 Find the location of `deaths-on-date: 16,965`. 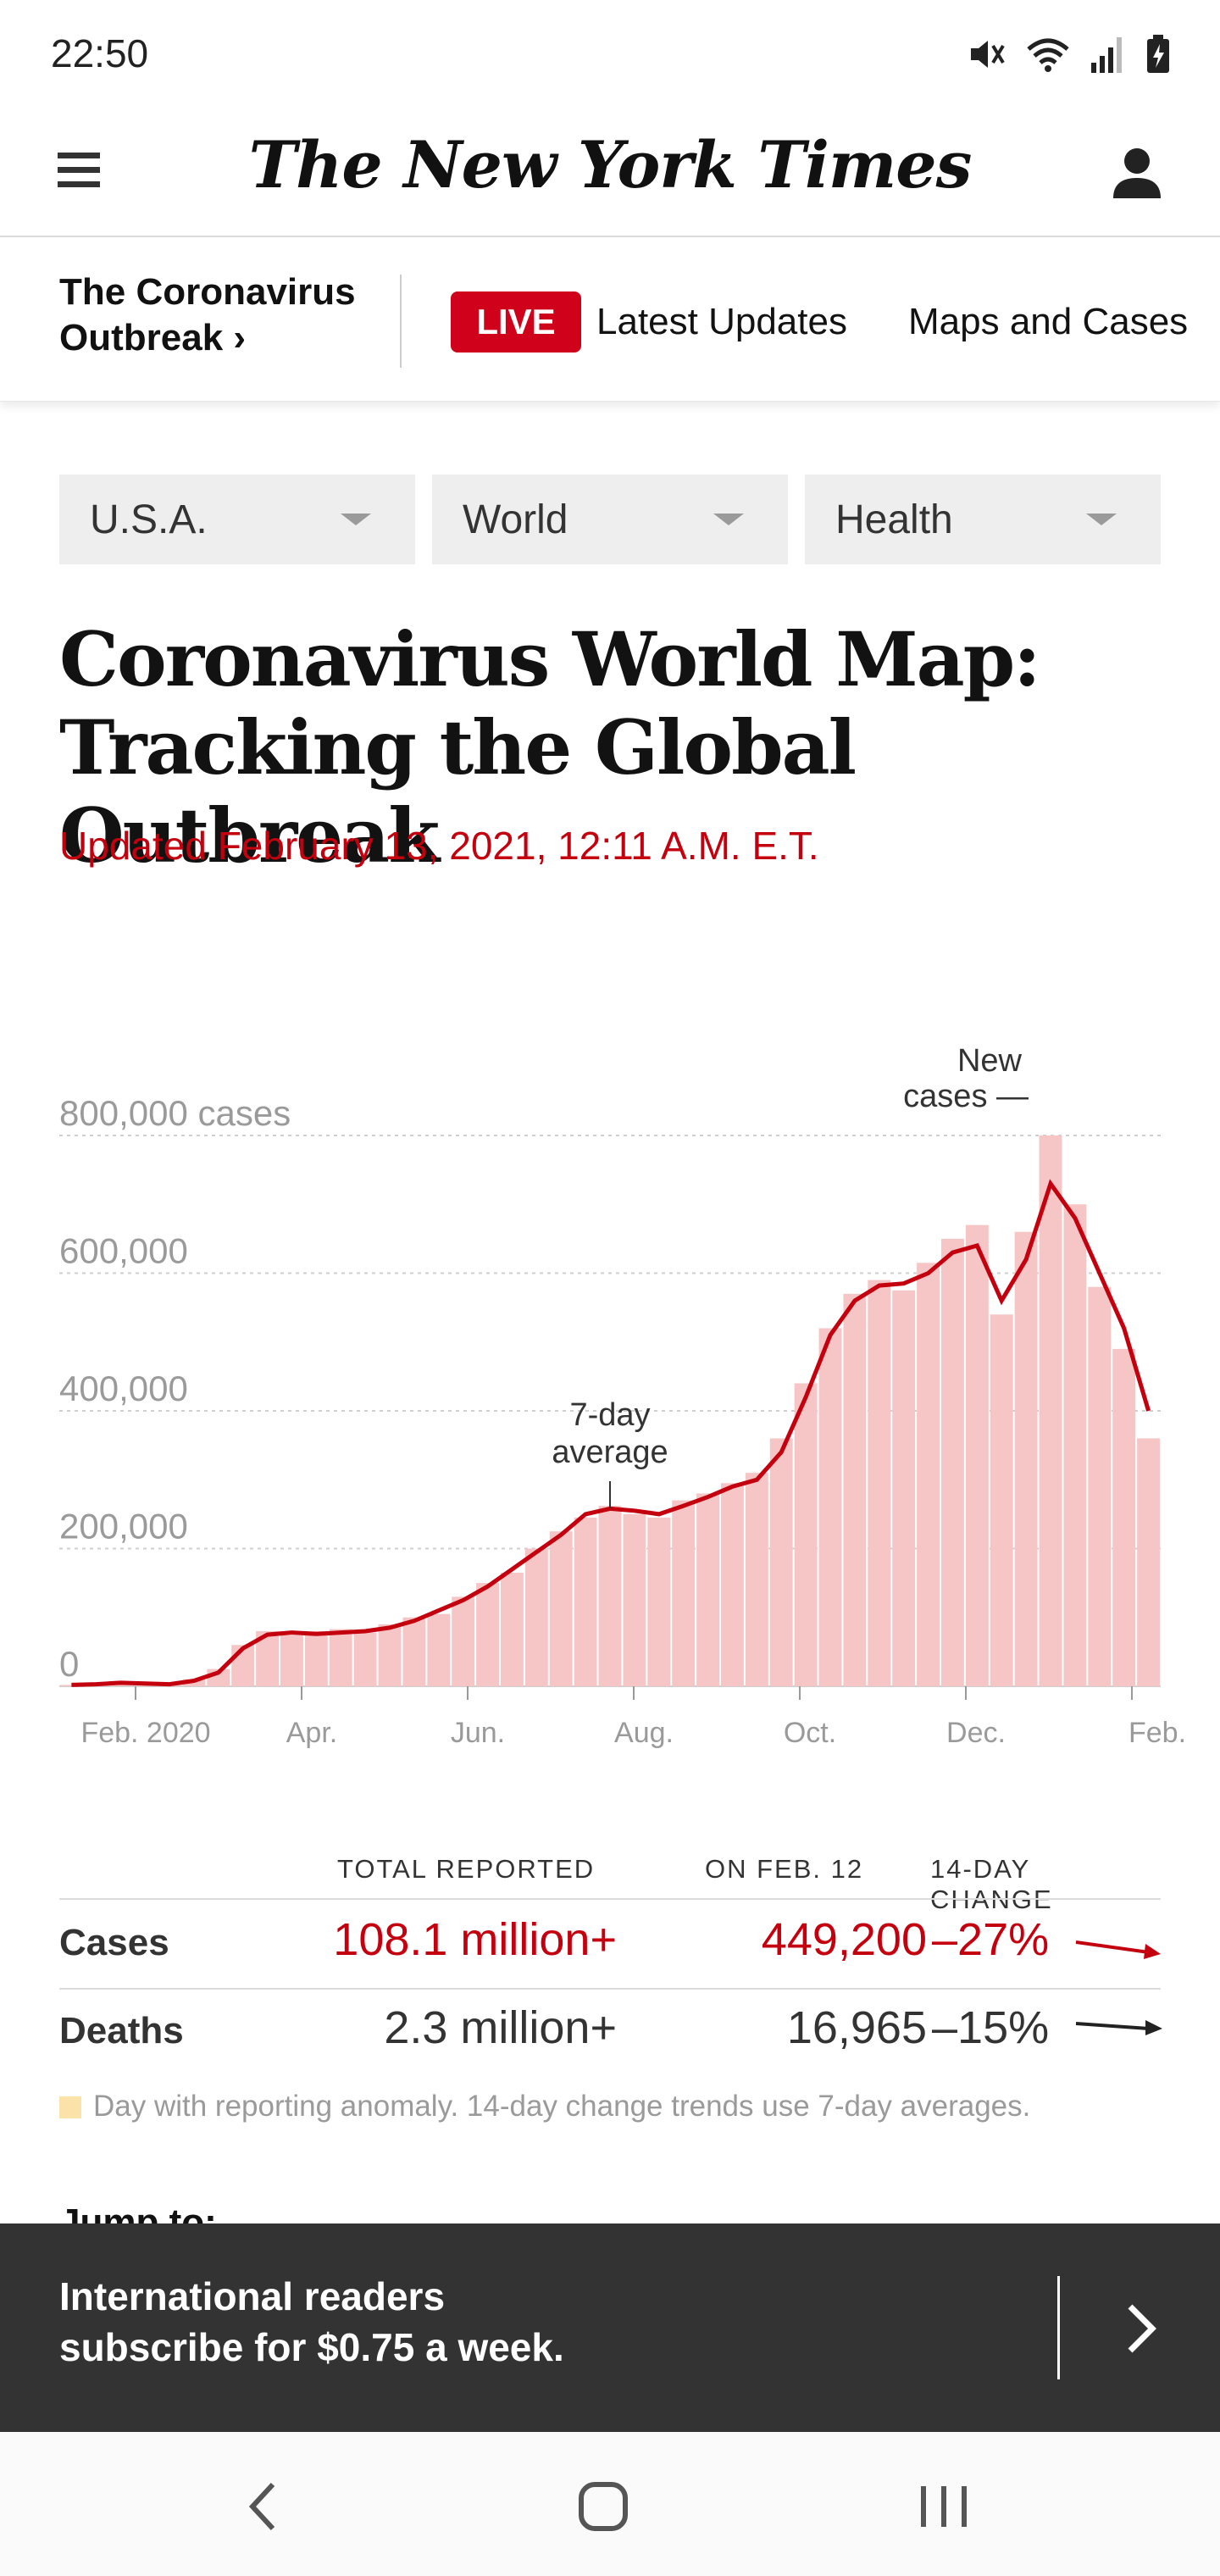

deaths-on-date: 16,965 is located at coordinates (856, 2027).